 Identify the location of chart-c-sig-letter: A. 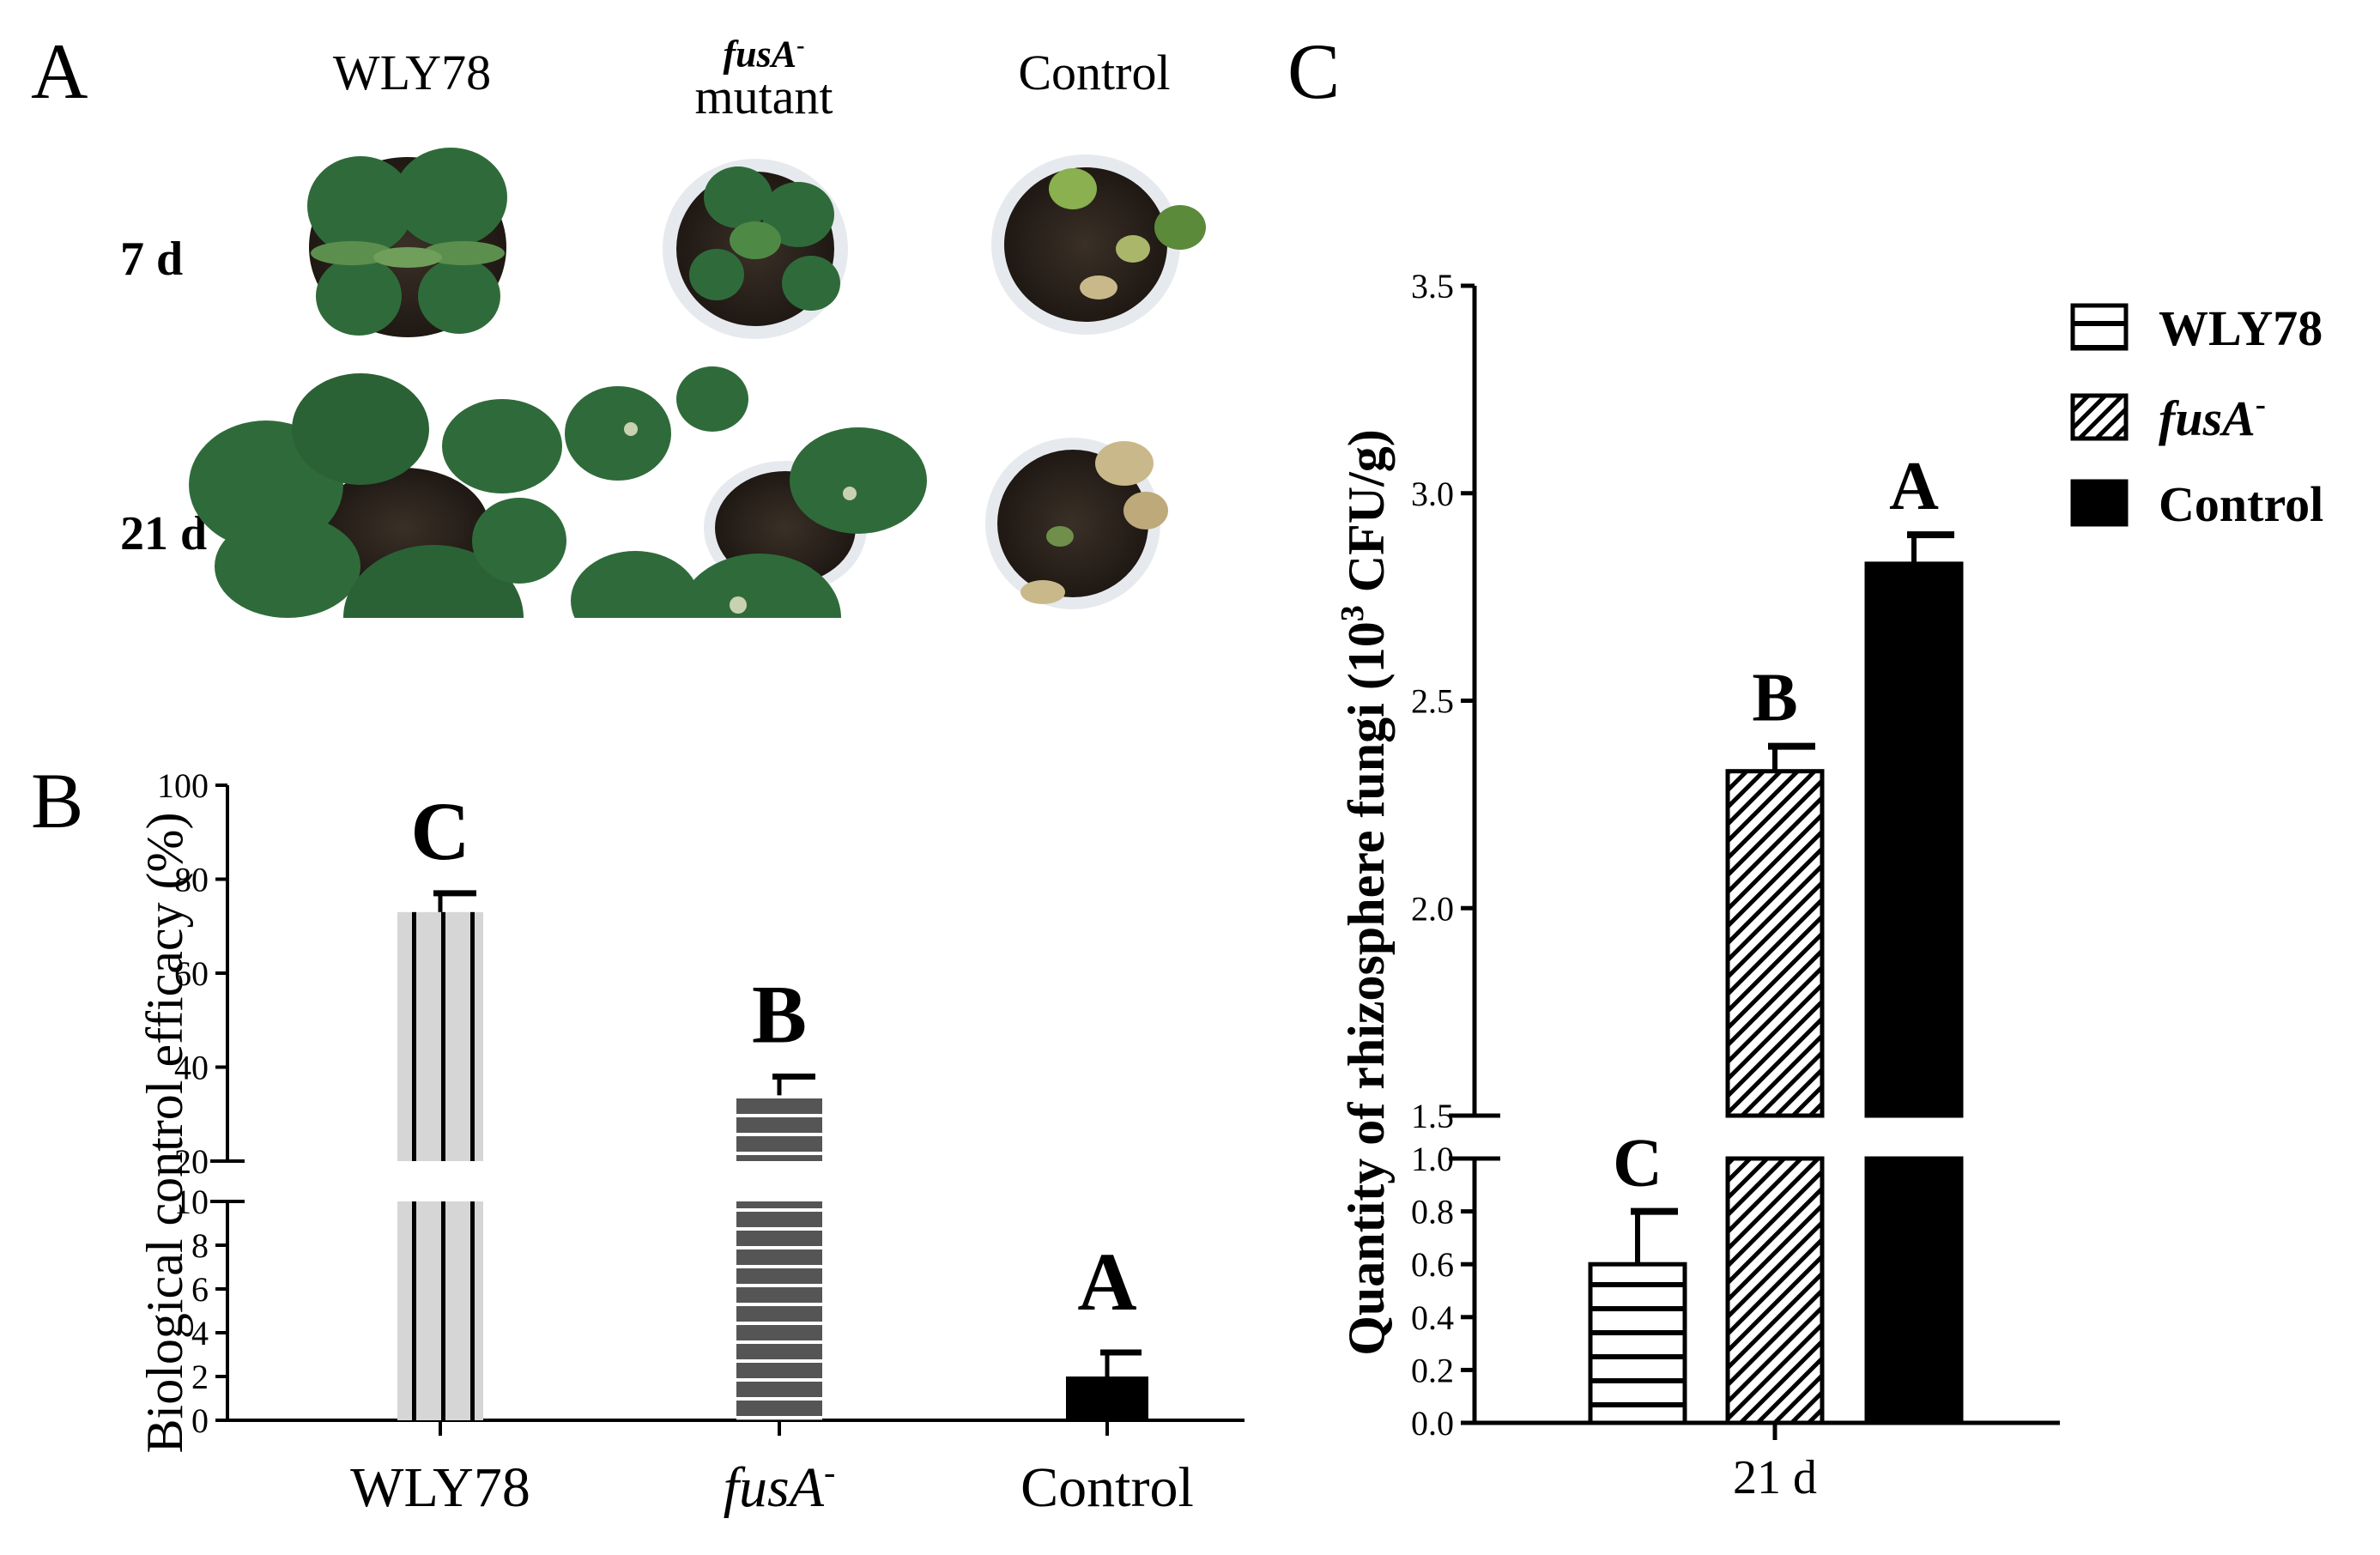
(1914, 487).